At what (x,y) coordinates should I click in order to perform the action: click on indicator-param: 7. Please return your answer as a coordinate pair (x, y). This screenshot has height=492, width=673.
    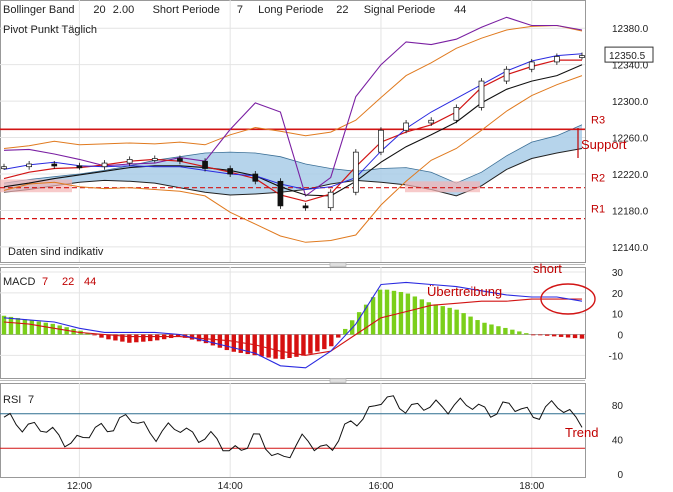
    Looking at the image, I should click on (240, 10).